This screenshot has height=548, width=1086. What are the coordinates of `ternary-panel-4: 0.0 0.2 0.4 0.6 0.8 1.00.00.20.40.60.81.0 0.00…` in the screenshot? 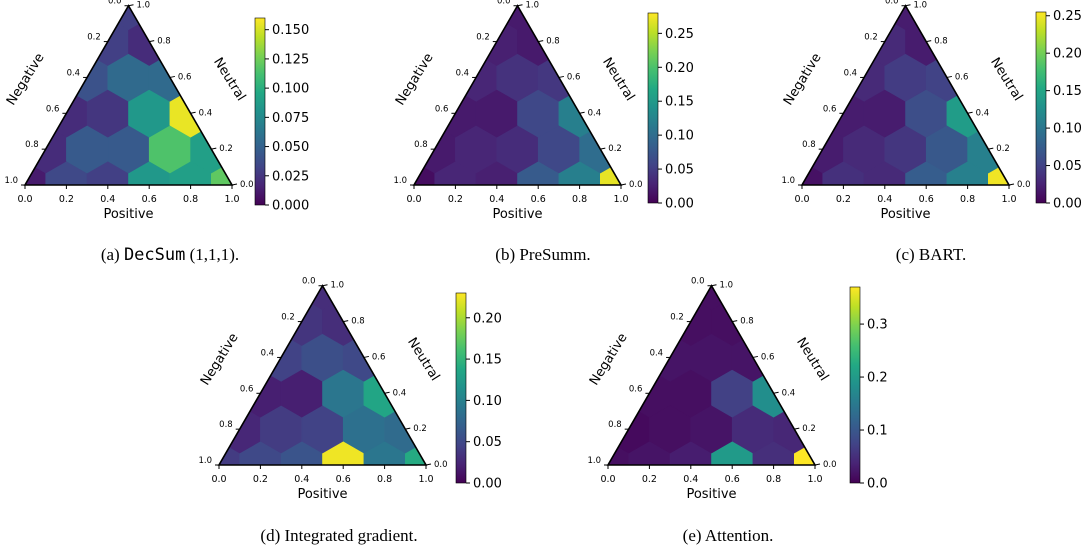 It's located at (737, 411).